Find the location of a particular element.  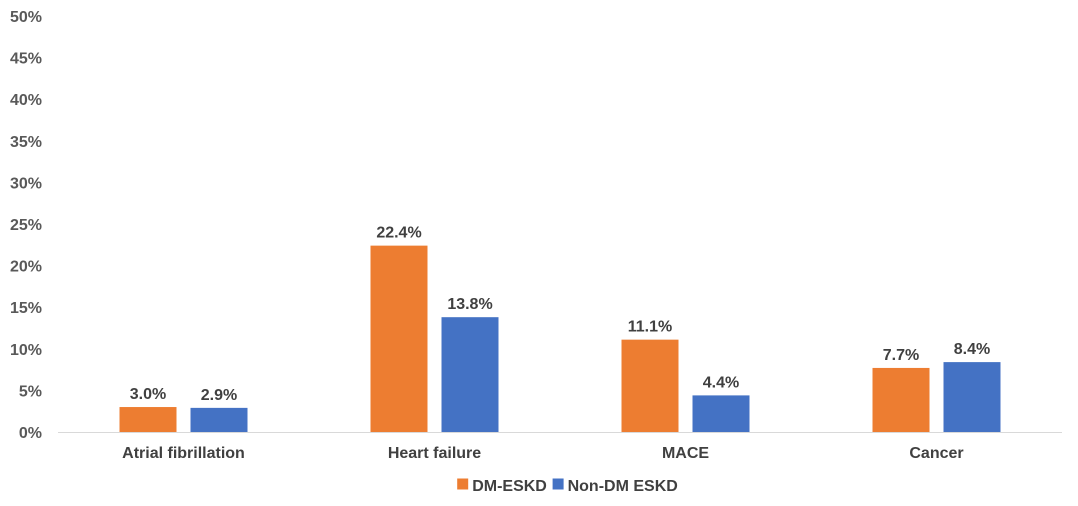

y-tick-label: 5% is located at coordinates (30, 391).